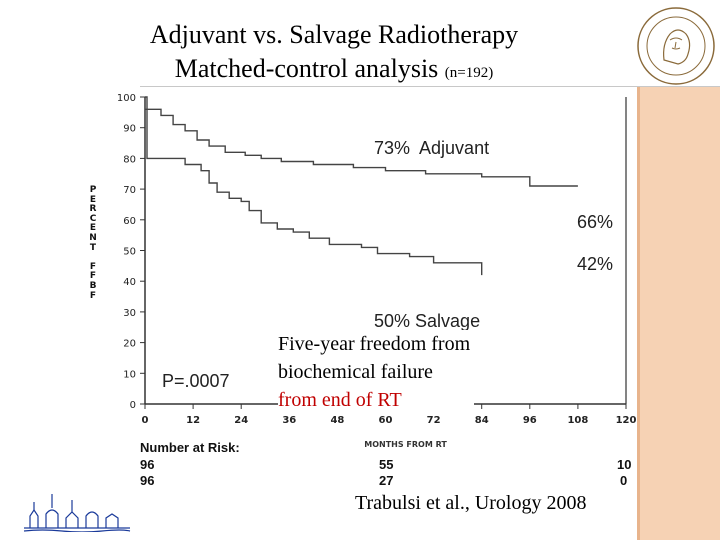 The image size is (720, 540). I want to click on note-line3: from end of RT, so click(340, 400).